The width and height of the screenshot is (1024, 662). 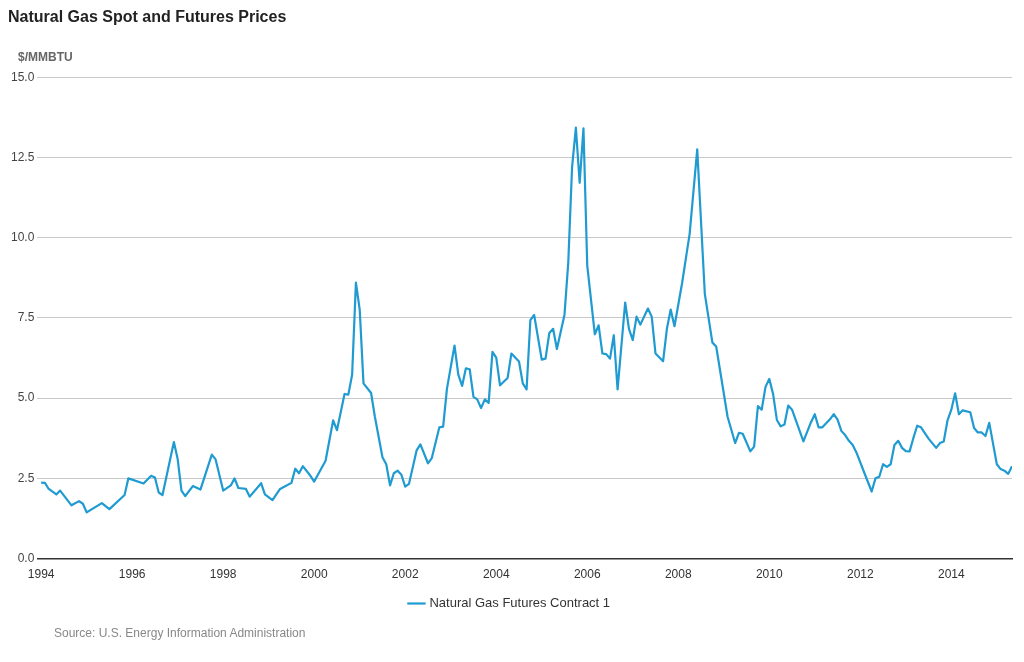 I want to click on x-tick-label: 2004, so click(x=496, y=574).